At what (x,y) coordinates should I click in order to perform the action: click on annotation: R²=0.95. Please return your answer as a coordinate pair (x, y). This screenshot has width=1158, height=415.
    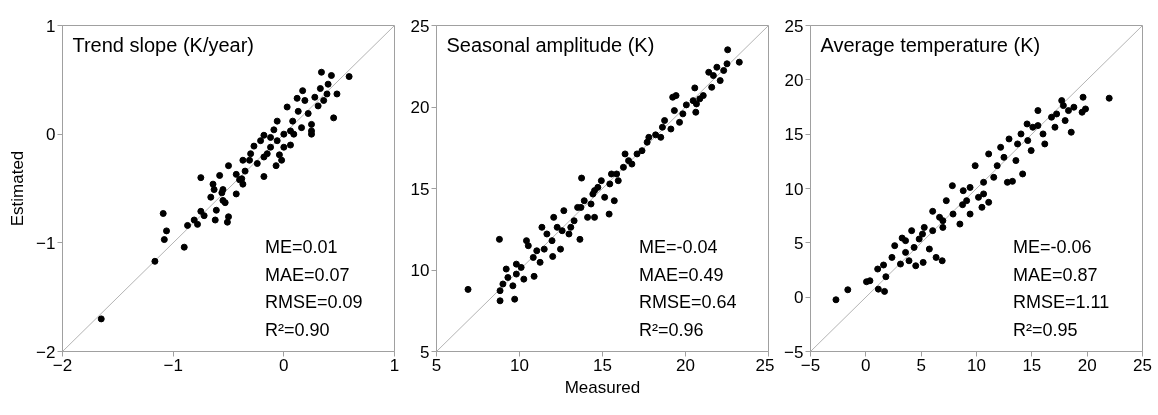
    Looking at the image, I should click on (1045, 330).